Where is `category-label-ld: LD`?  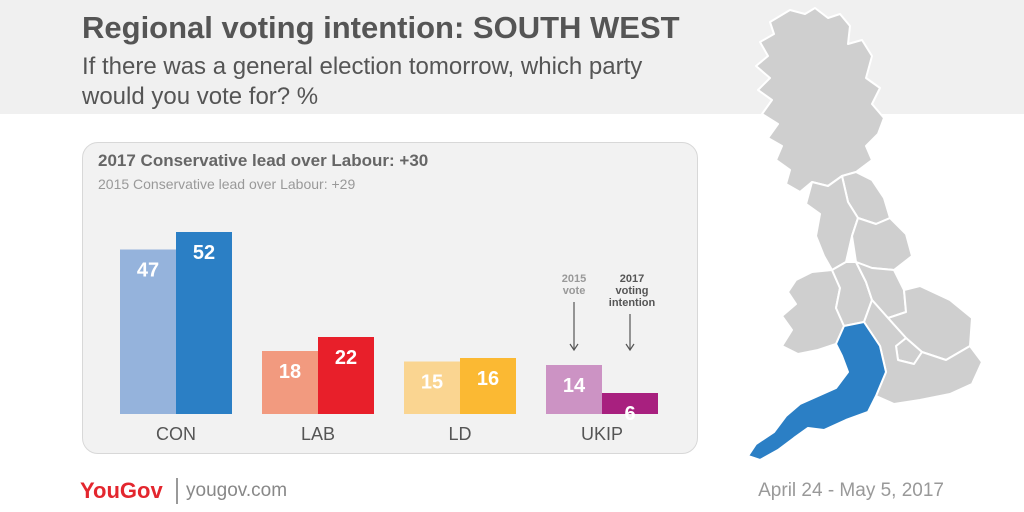
category-label-ld: LD is located at coordinates (459, 434).